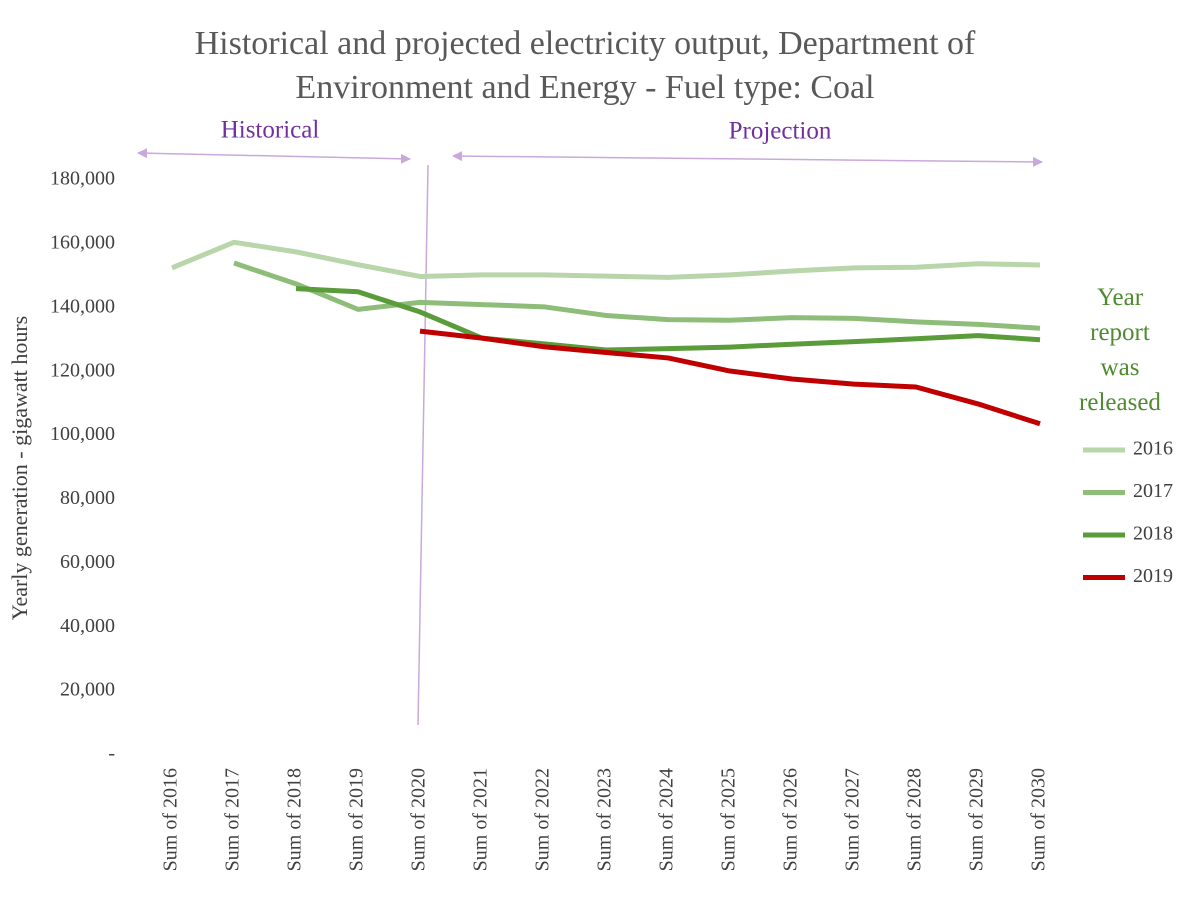 The height and width of the screenshot is (915, 1200). What do you see at coordinates (791, 819) in the screenshot?
I see `x-tick-label: Sum of 2026` at bounding box center [791, 819].